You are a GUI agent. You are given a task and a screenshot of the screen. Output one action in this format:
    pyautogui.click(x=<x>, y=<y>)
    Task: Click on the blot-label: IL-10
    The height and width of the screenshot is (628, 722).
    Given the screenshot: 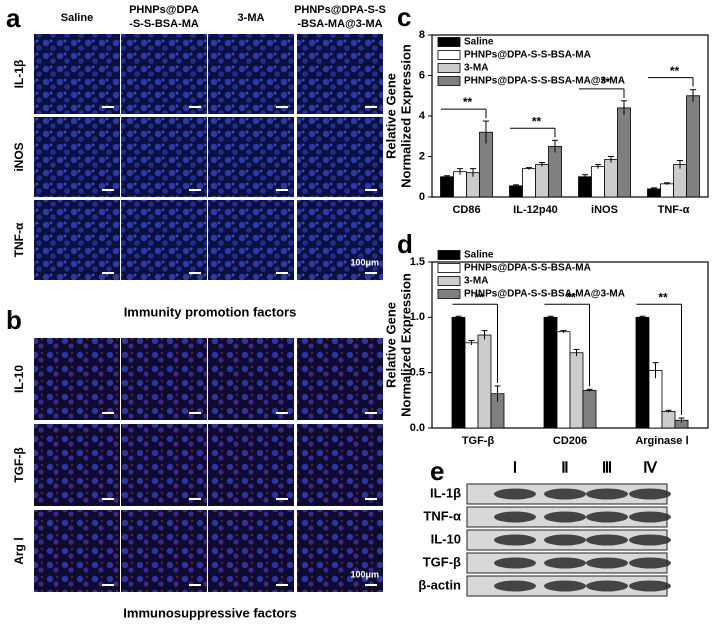 What is the action you would take?
    pyautogui.click(x=446, y=538)
    